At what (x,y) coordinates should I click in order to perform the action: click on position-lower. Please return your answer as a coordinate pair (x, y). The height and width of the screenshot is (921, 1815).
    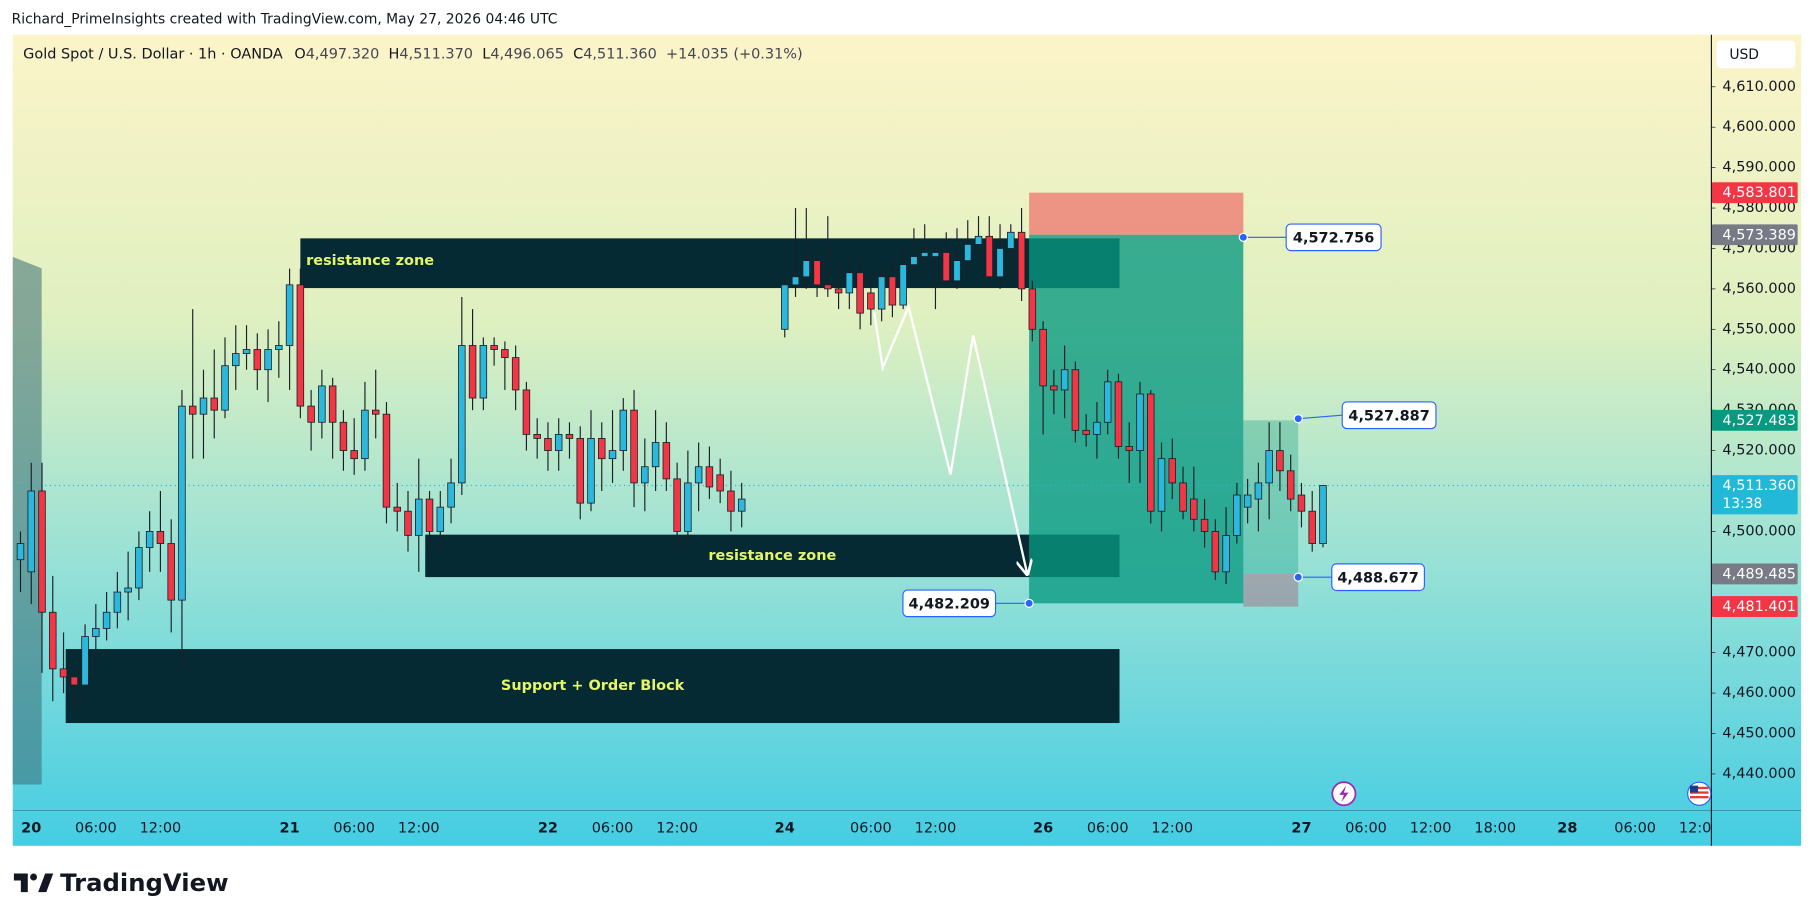
    Looking at the image, I should click on (1136, 419).